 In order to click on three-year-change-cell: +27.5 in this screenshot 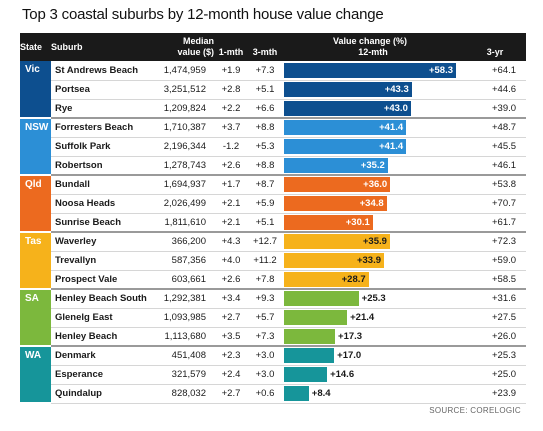, I will do `click(495, 318)`.